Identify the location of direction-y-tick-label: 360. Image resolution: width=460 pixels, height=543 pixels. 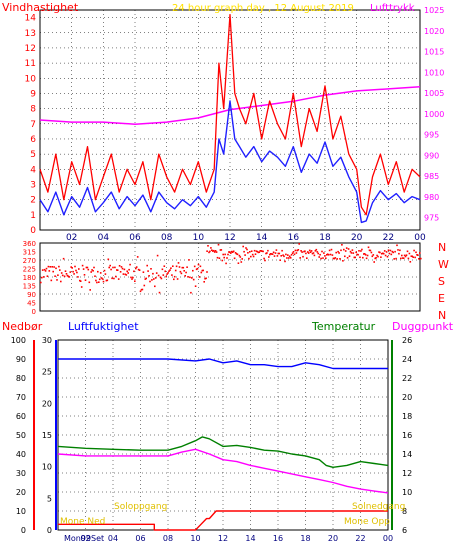
(29, 244).